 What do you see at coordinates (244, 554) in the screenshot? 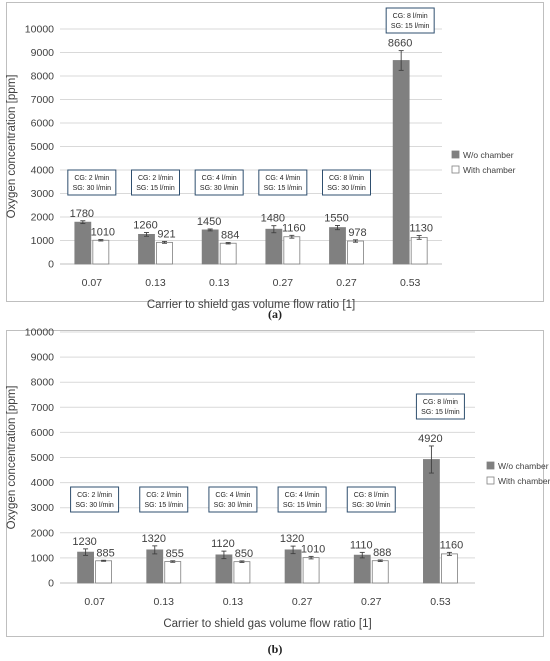
I see `data-label: 850` at bounding box center [244, 554].